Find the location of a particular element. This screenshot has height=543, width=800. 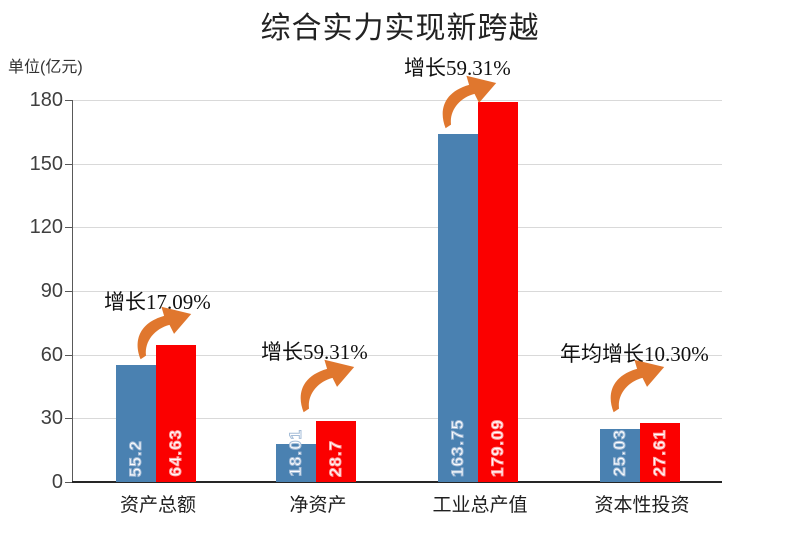

bar-value-label: 18.01 is located at coordinates (296, 453).